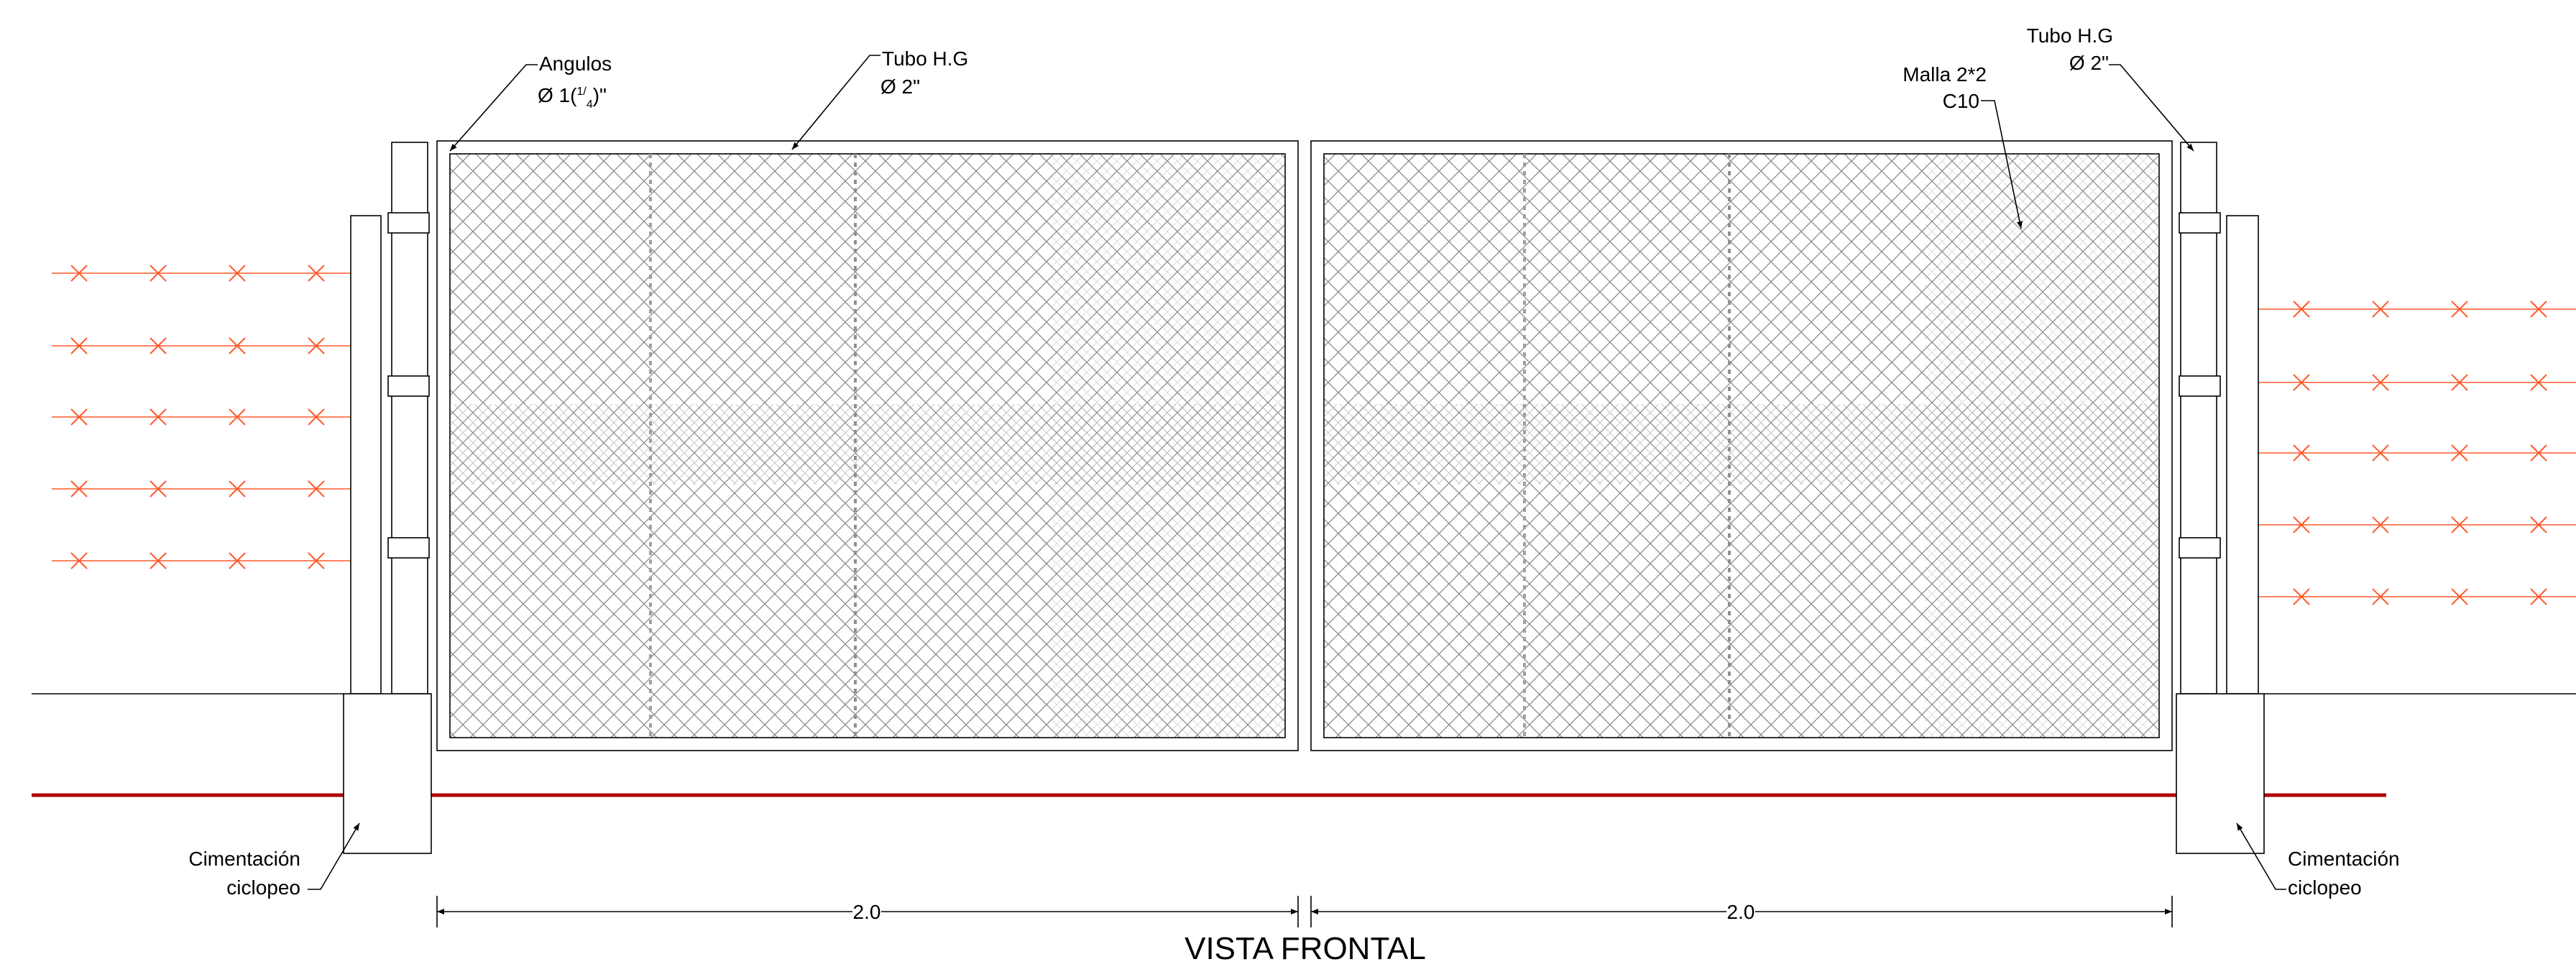  What do you see at coordinates (2325, 888) in the screenshot?
I see `label-cim-right-line2: ciclopeo` at bounding box center [2325, 888].